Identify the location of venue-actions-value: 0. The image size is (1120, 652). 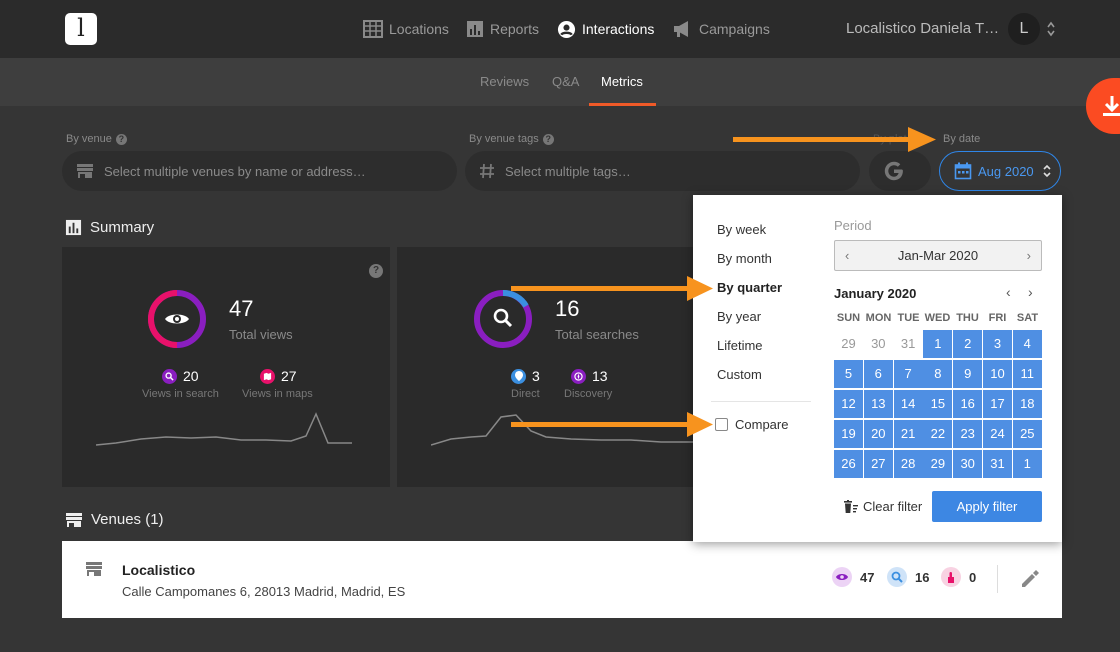
(973, 577).